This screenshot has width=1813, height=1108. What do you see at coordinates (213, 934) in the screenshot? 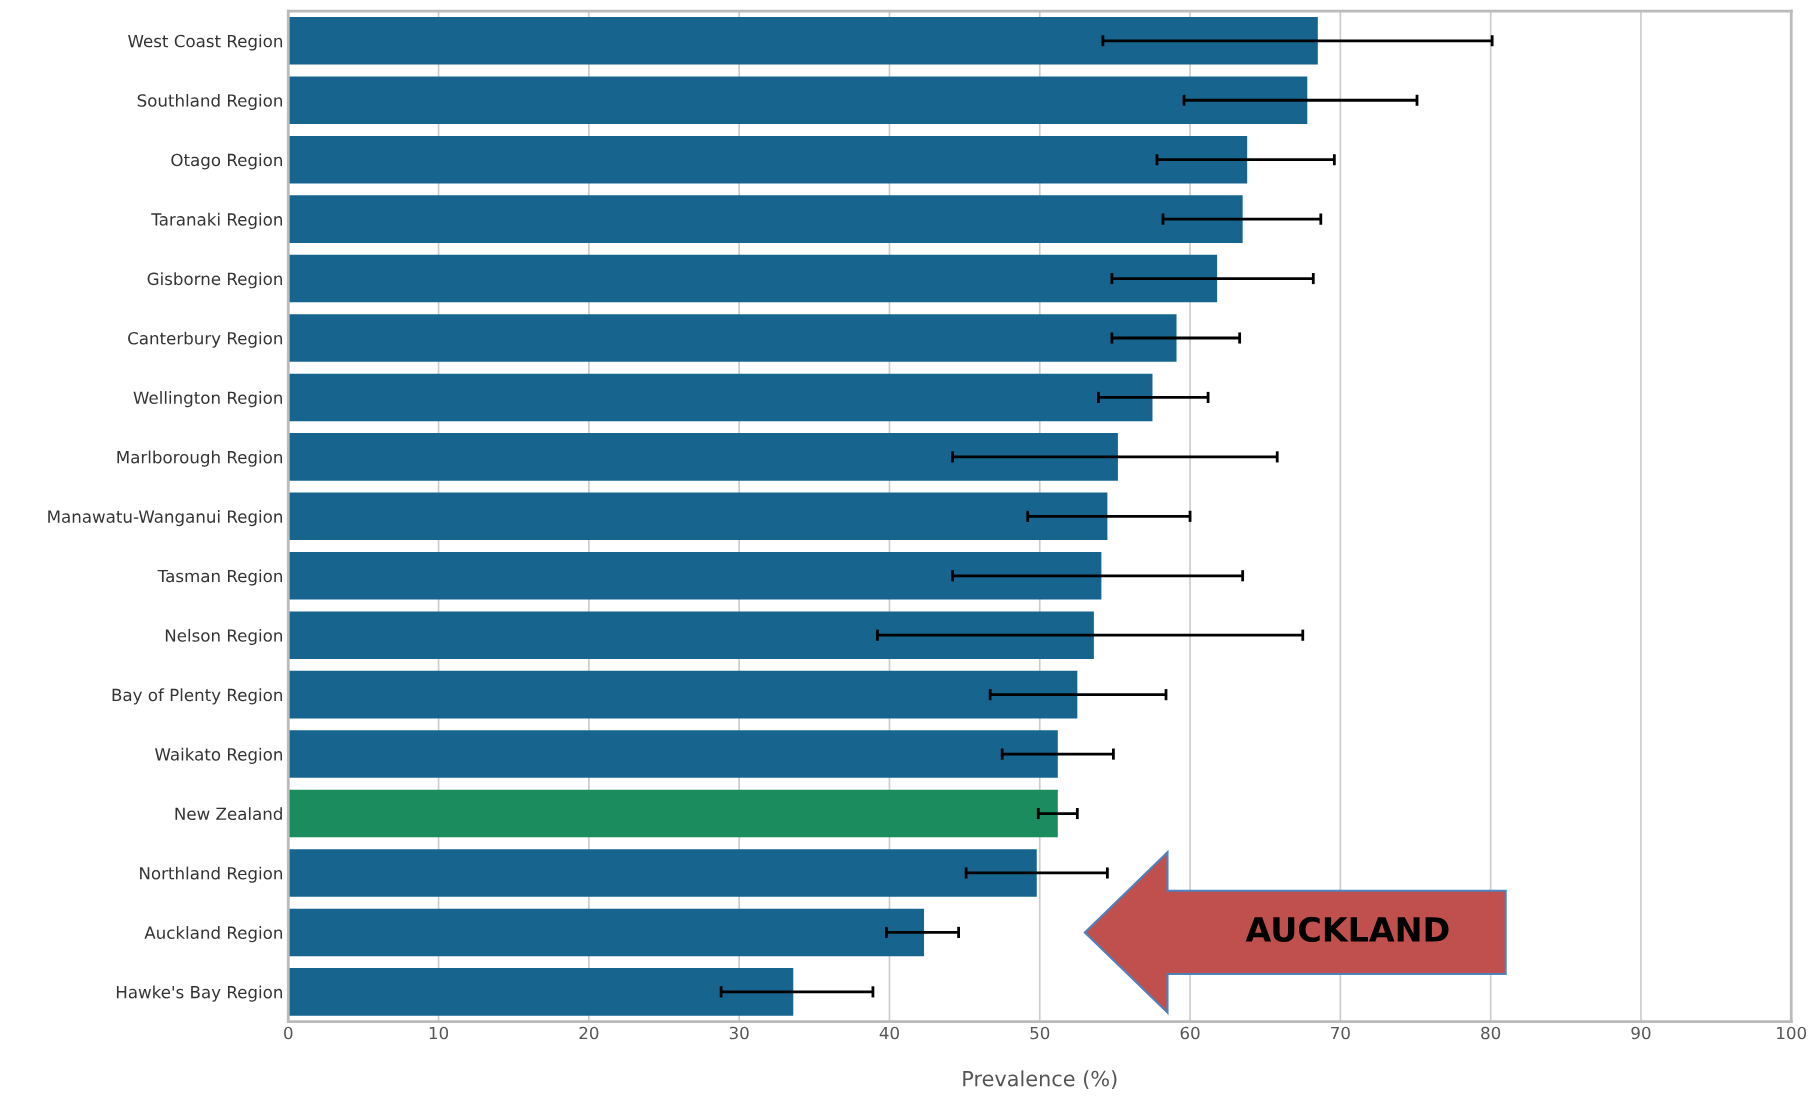
I see `y-tick-label: Auckland Region` at bounding box center [213, 934].